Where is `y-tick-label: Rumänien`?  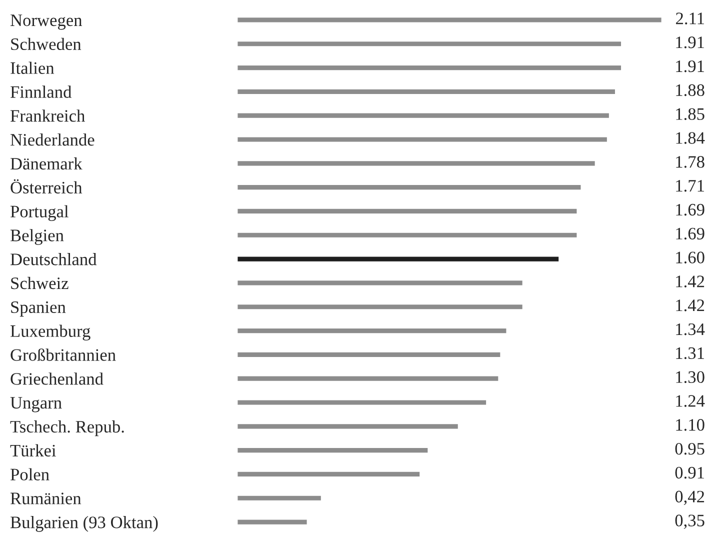
y-tick-label: Rumänien is located at coordinates (46, 498).